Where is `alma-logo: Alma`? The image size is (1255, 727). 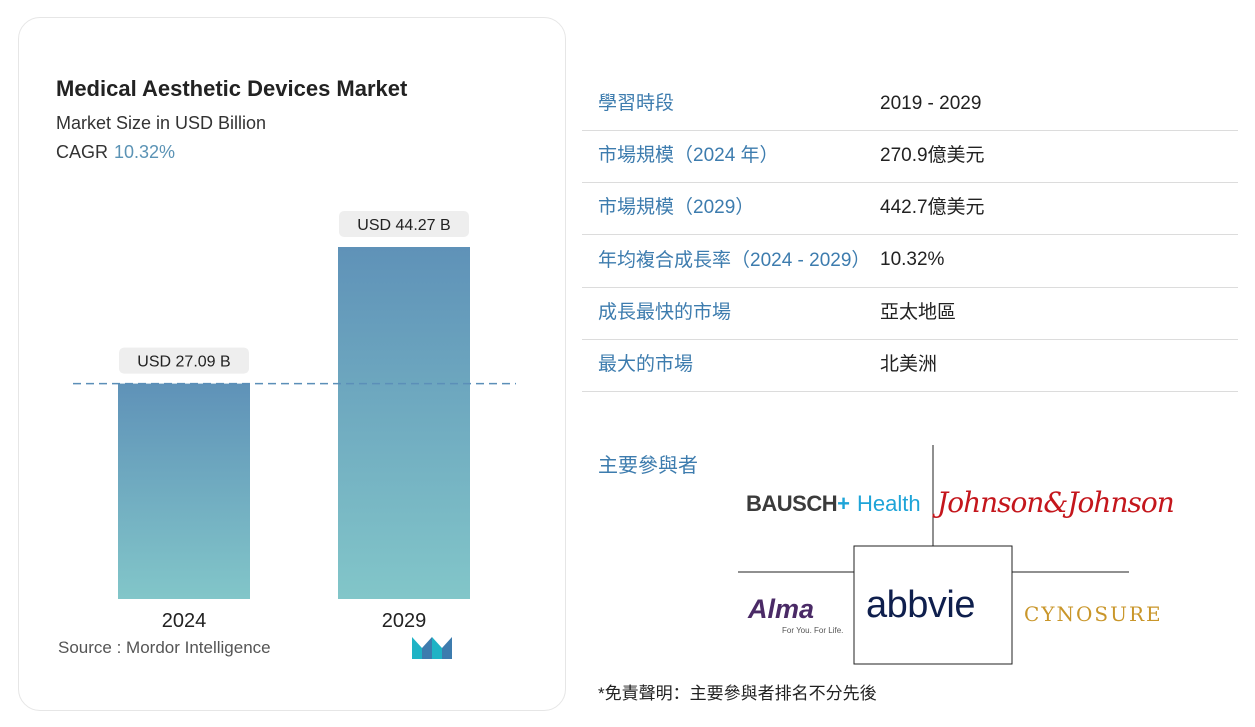 alma-logo: Alma is located at coordinates (781, 609).